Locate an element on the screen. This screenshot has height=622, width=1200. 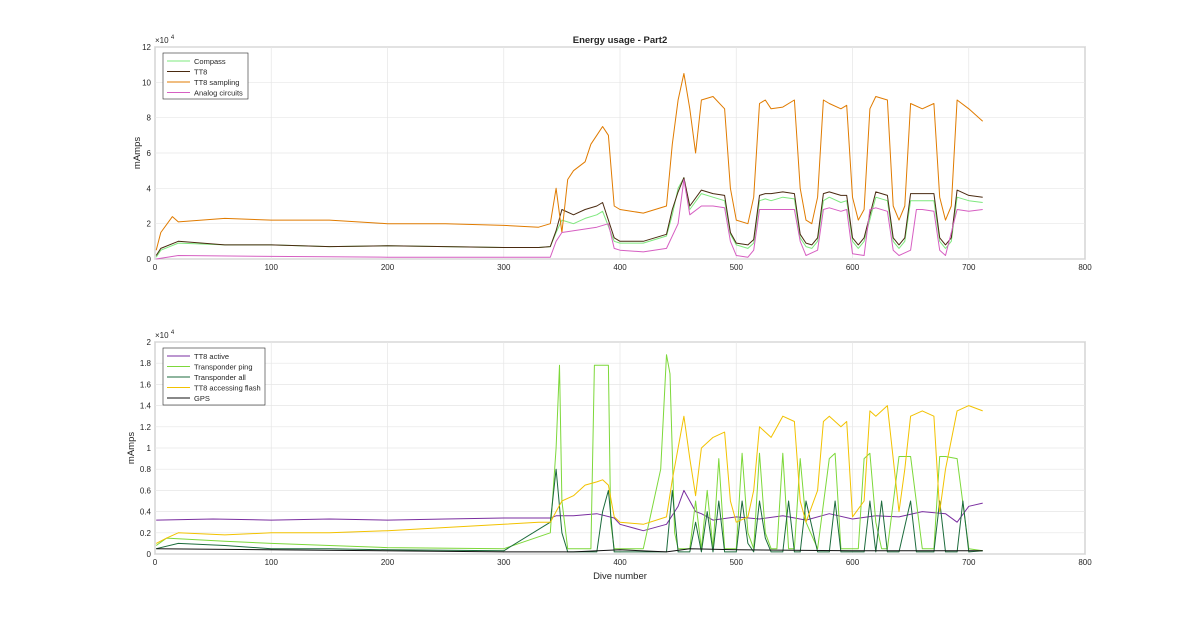
bottom-legend-label-tt8-active: TT8 active is located at coordinates (211, 356).